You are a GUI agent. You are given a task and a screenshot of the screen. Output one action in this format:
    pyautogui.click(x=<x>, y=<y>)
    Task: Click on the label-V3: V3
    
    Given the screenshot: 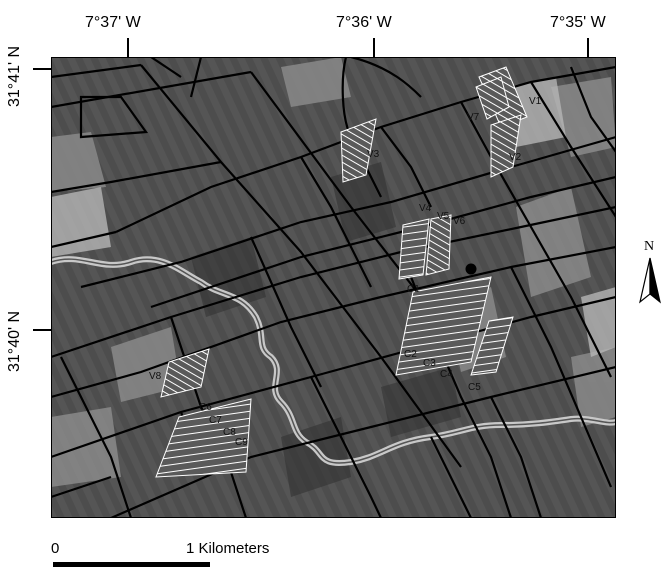 What is the action you would take?
    pyautogui.click(x=373, y=154)
    